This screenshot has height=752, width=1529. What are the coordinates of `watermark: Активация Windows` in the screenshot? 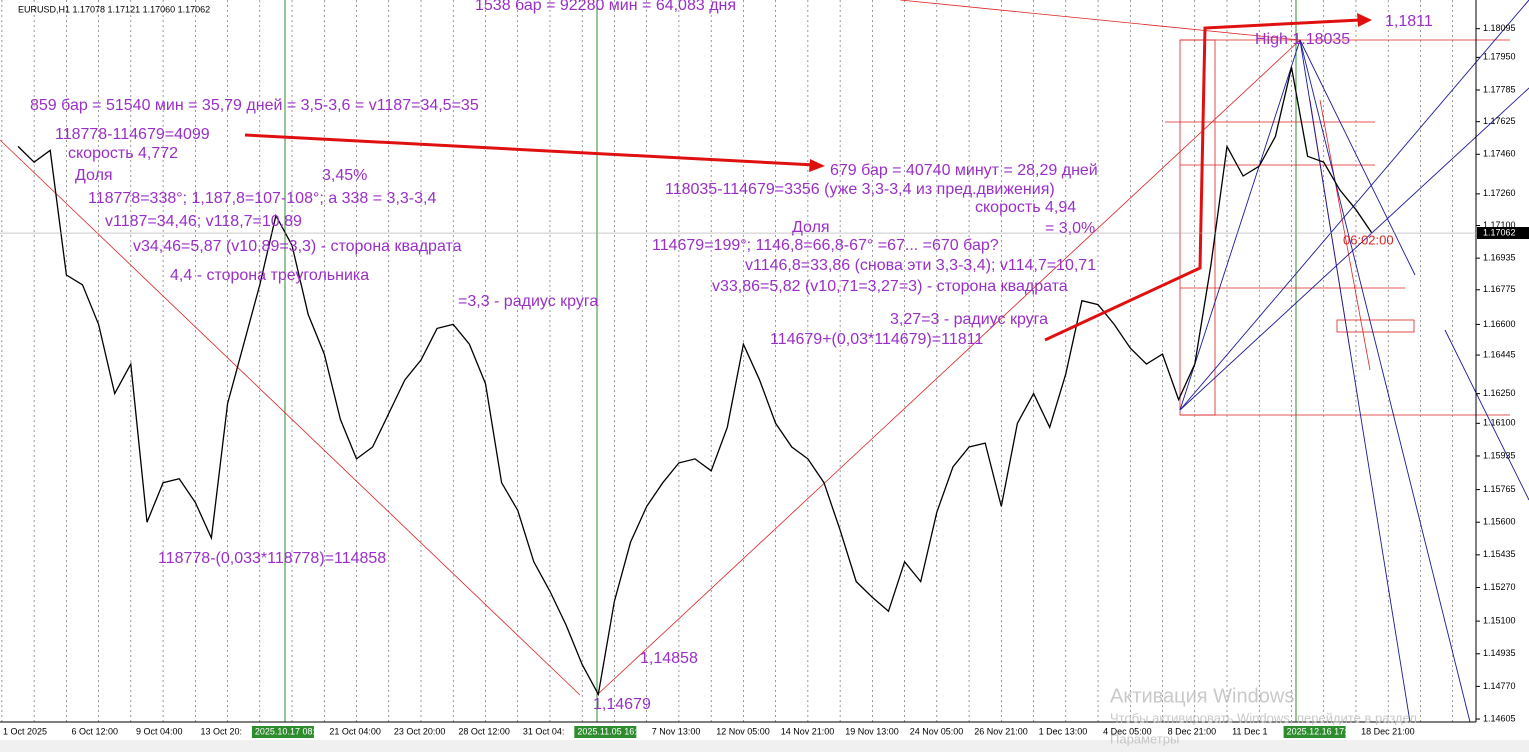 It's located at (1202, 696).